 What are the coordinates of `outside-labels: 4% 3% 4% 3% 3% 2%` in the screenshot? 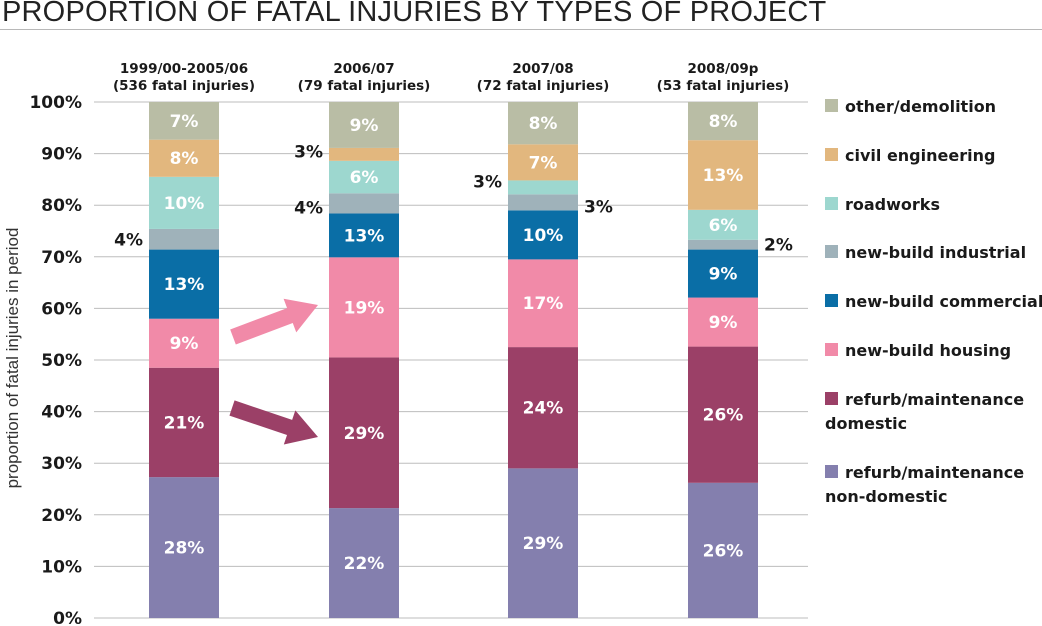 It's located at (453, 198).